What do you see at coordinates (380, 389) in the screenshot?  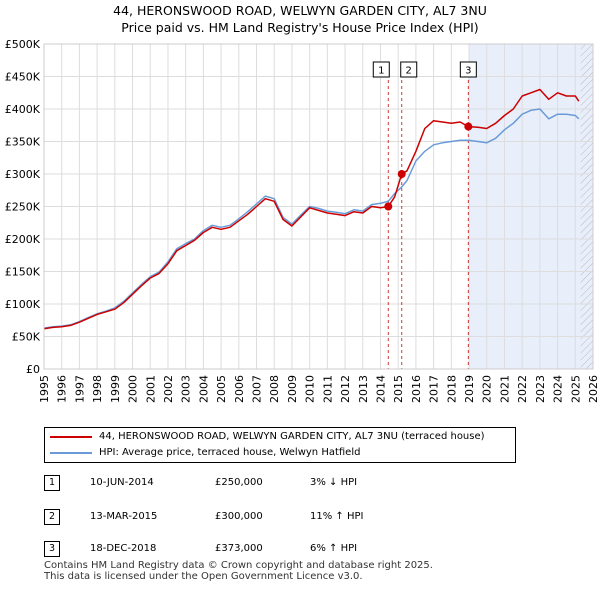 I see `x-tick-label: 2014` at bounding box center [380, 389].